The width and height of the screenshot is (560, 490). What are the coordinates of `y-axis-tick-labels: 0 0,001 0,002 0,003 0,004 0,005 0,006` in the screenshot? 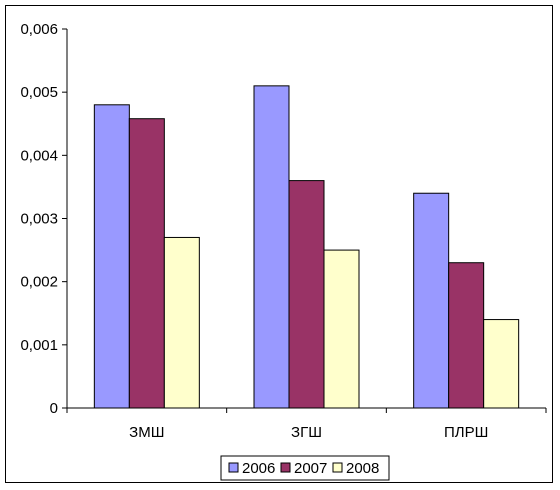 It's located at (39, 219).